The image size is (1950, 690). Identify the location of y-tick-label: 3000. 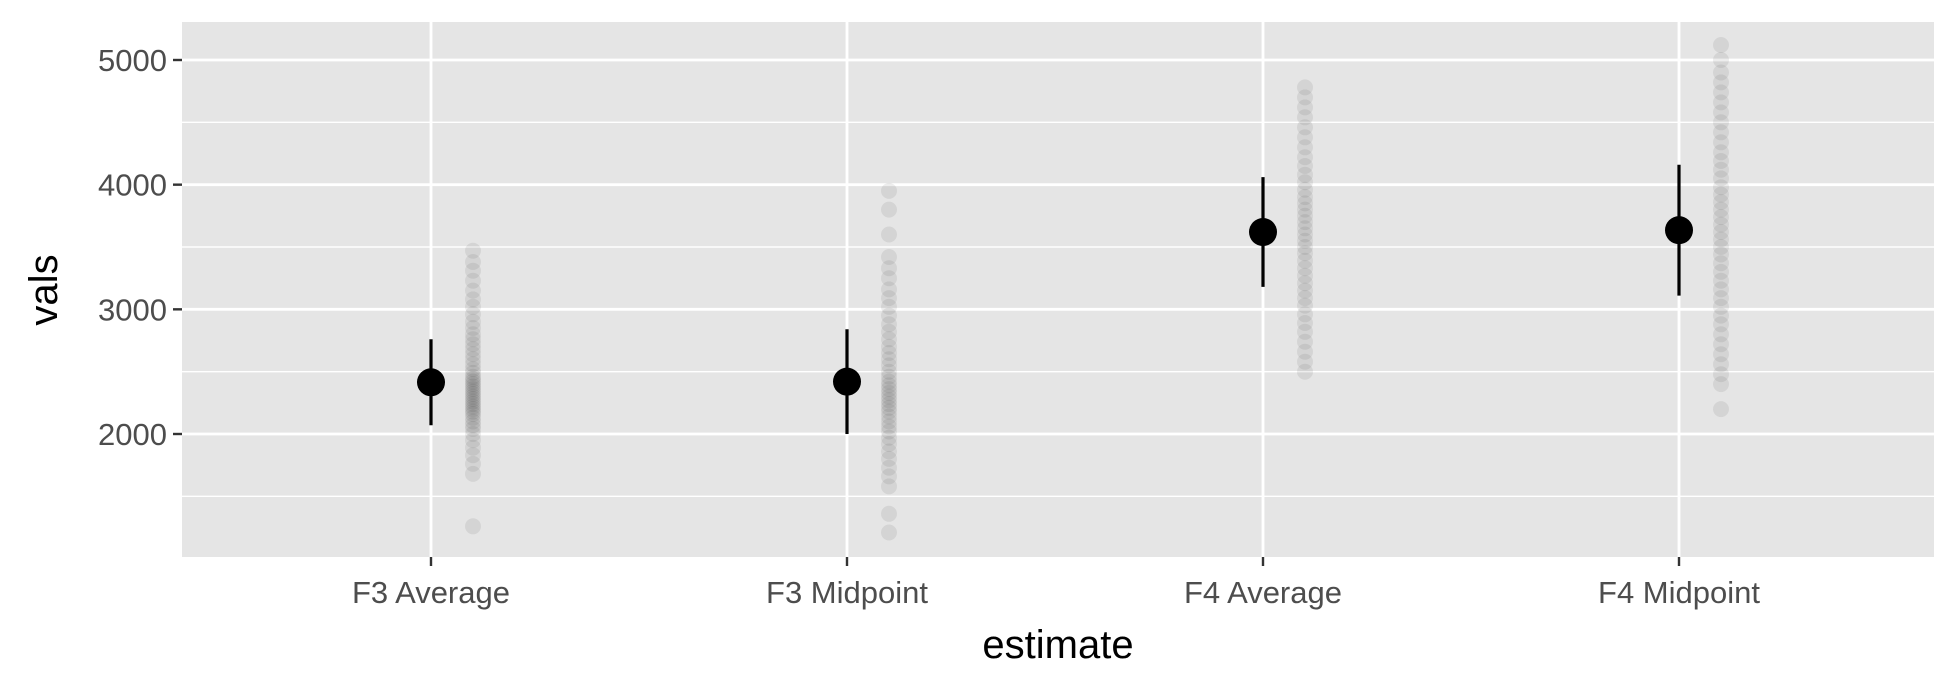
(132, 309).